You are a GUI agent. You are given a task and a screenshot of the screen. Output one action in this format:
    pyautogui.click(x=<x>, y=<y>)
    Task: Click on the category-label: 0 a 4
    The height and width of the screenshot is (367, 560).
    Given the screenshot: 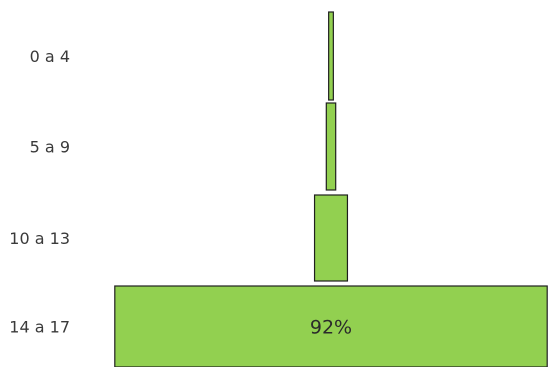 What is the action you would take?
    pyautogui.click(x=50, y=56)
    